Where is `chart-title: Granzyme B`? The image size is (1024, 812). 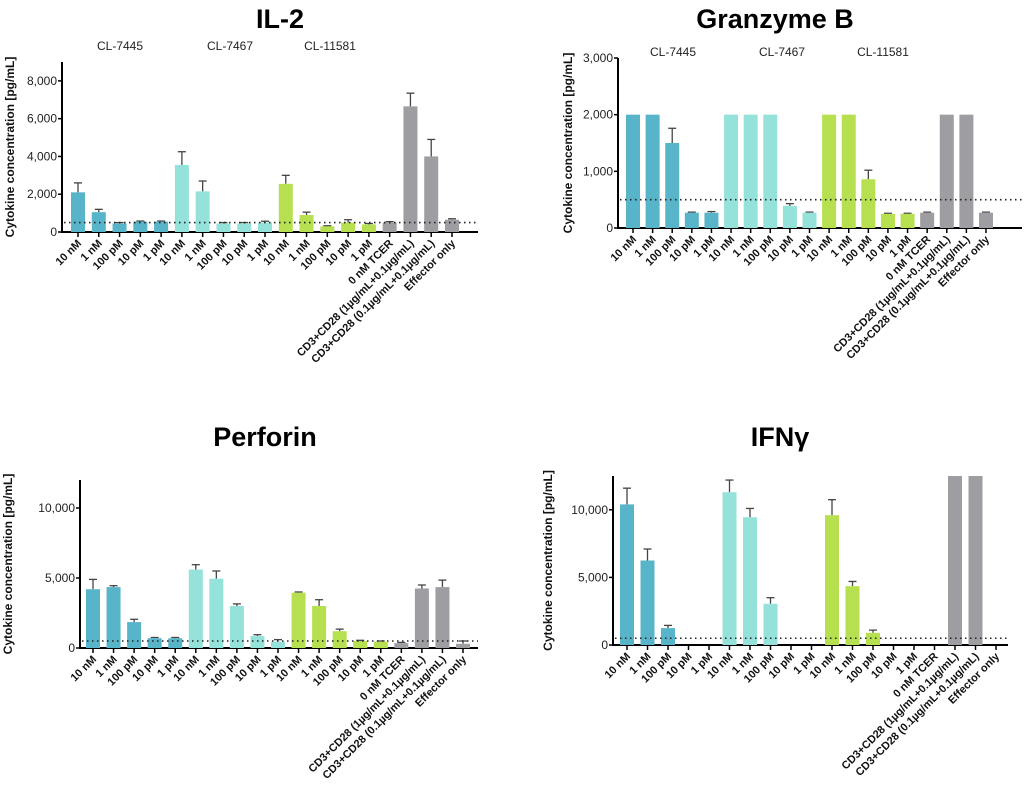
chart-title: Granzyme B is located at coordinates (775, 19).